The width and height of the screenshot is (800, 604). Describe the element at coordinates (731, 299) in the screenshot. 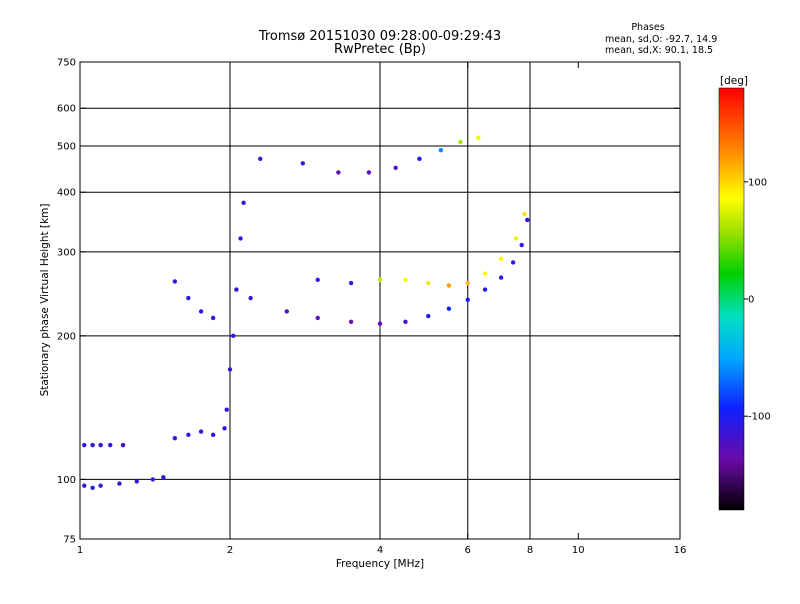

I see `colorbar` at that location.